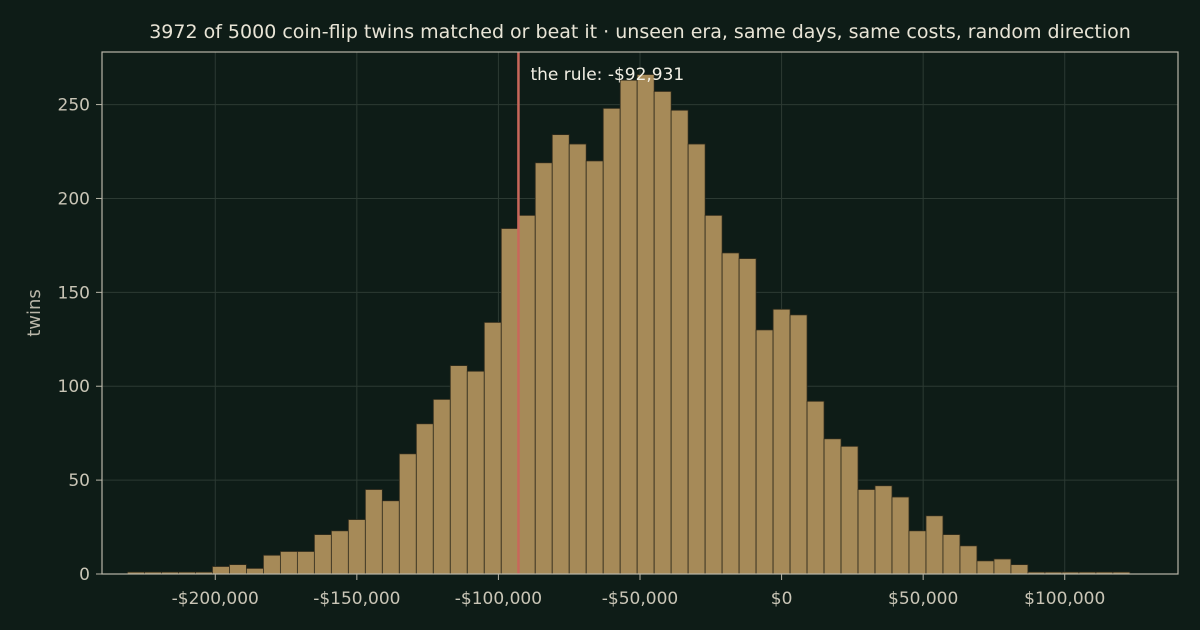  I want to click on y-tick-label: 250, so click(74, 106).